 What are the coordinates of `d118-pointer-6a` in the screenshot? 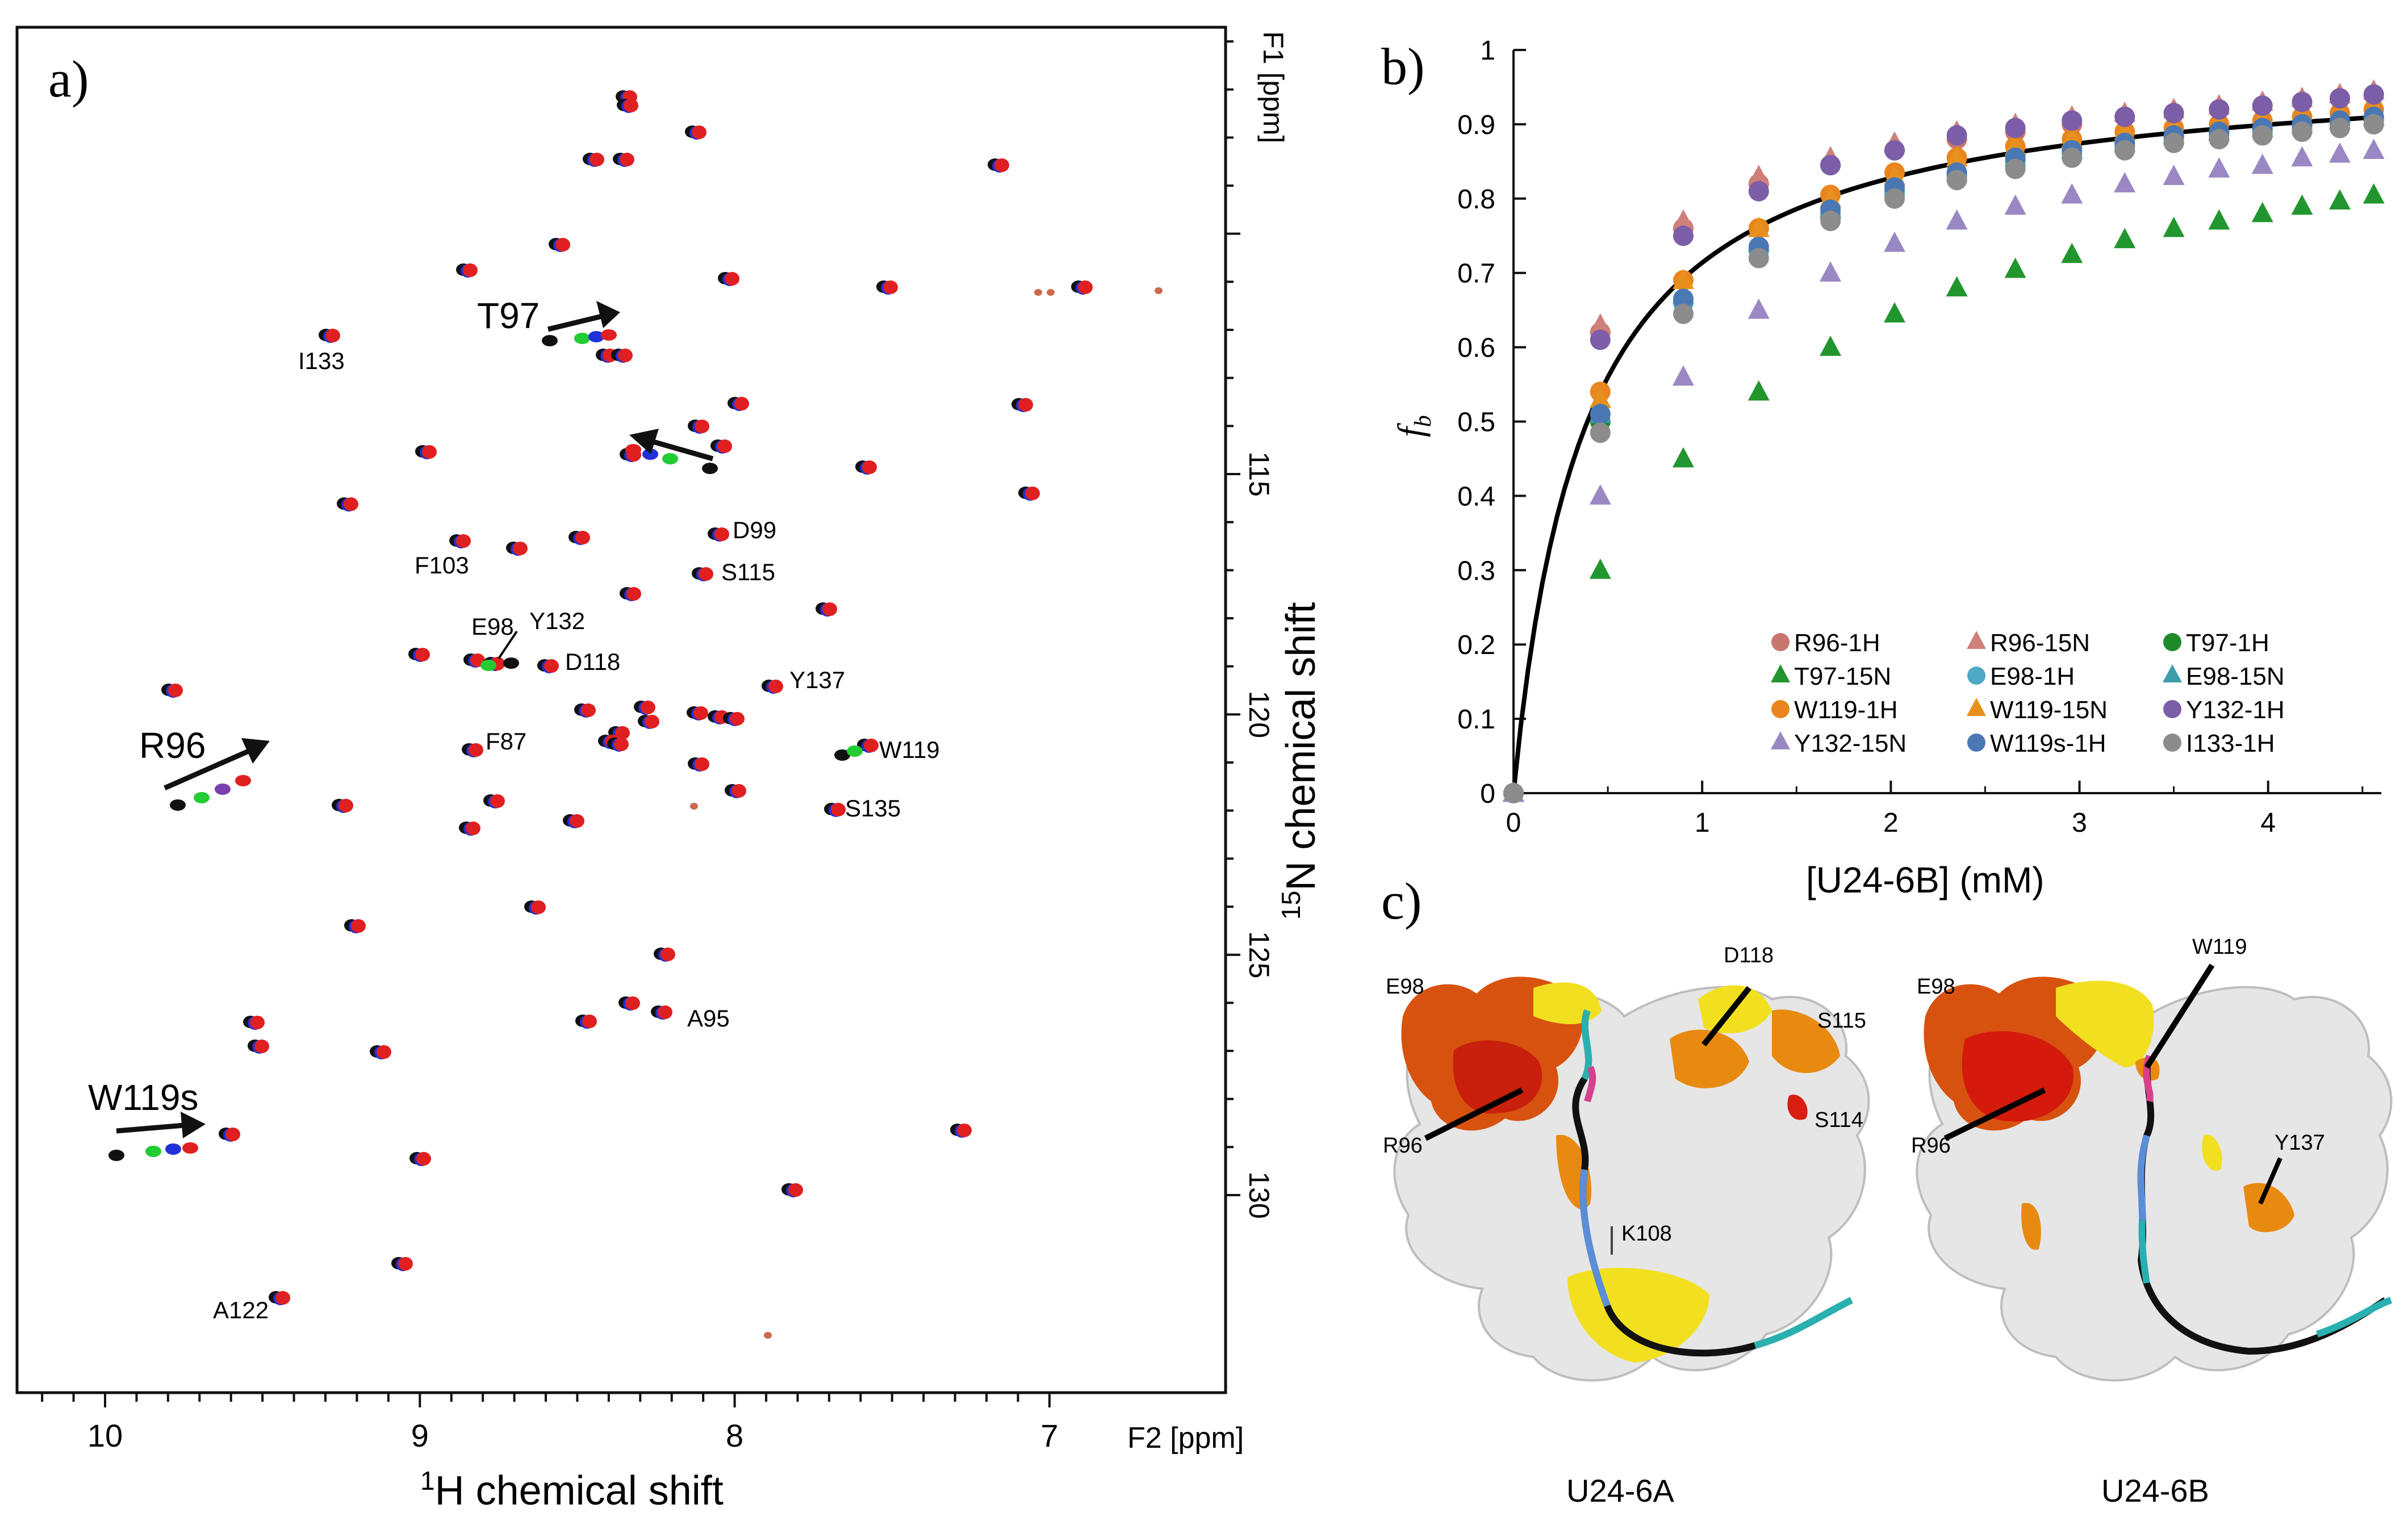 It's located at (1726, 1017).